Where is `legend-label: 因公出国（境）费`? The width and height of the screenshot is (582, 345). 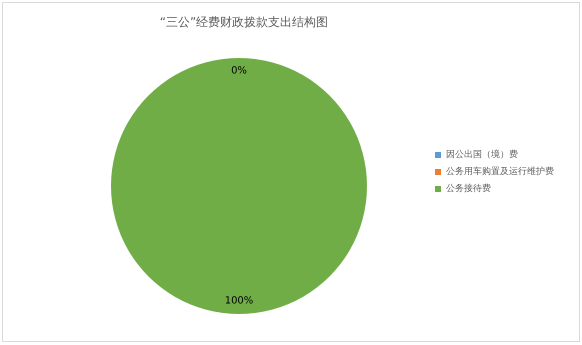
legend-label: 因公出国（境）费 is located at coordinates (482, 154).